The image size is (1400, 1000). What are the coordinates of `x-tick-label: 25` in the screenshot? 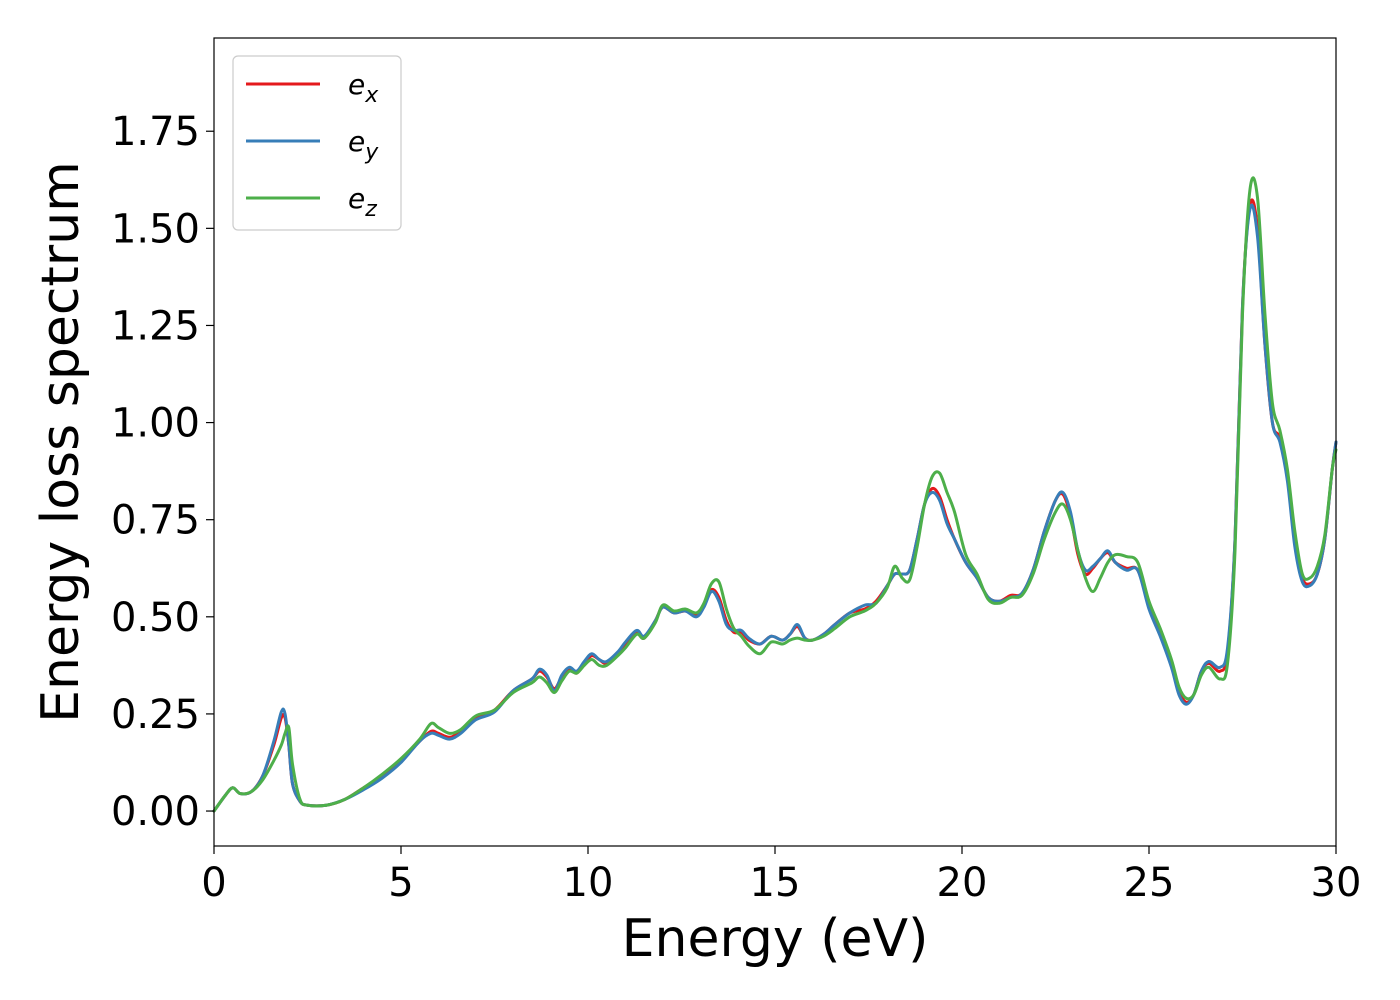 It's located at (1149, 883).